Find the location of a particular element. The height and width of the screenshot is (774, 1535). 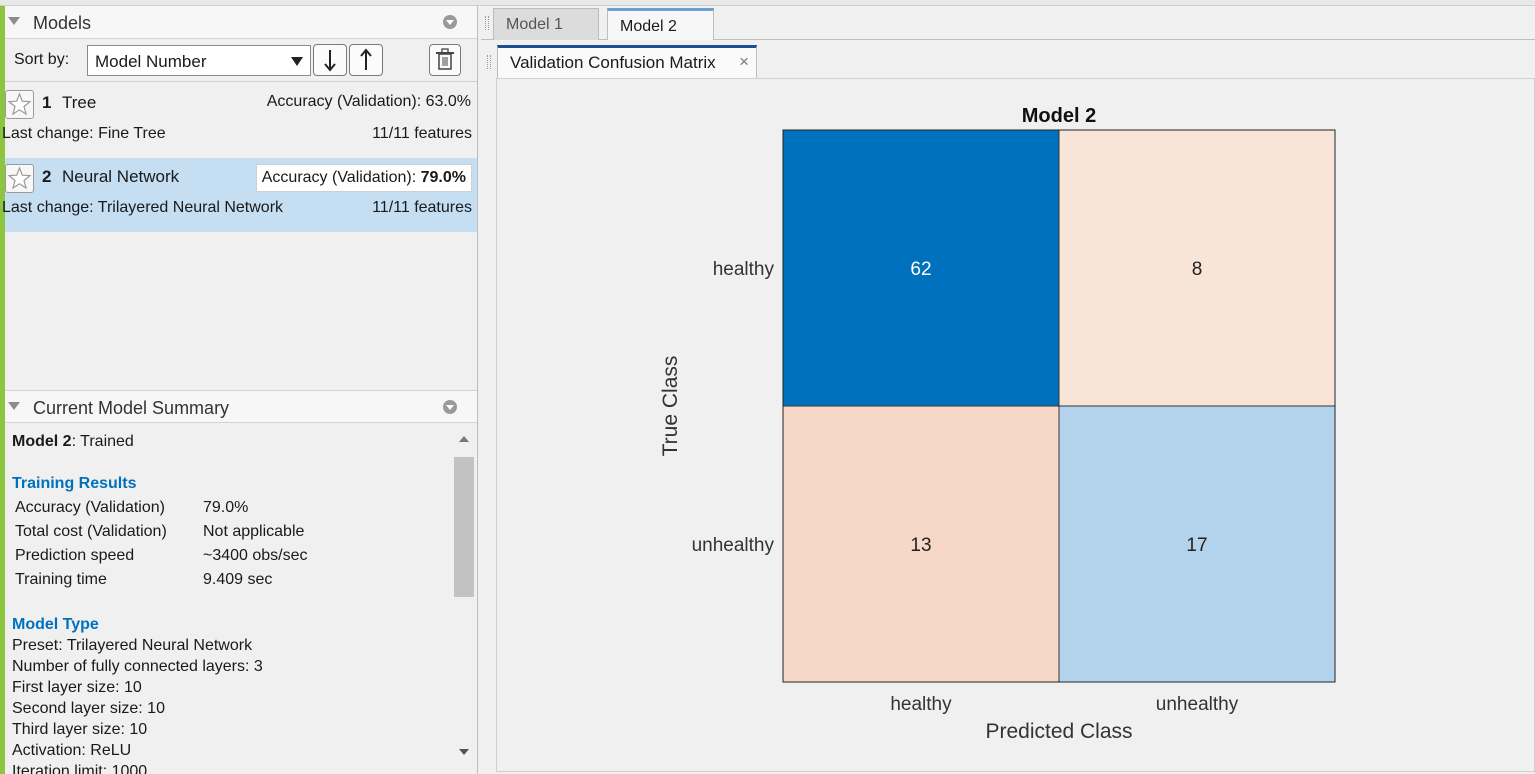

model-number: 1 is located at coordinates (47, 102).